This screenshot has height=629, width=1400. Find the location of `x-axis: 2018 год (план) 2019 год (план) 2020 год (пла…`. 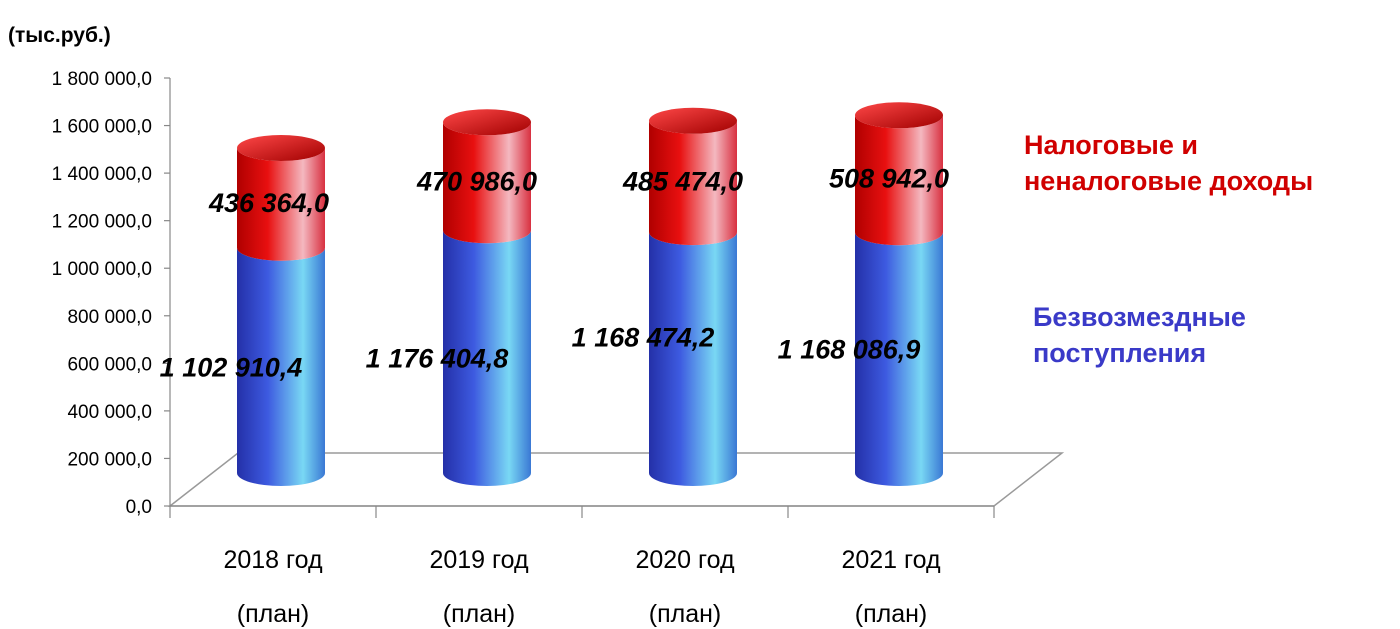

x-axis: 2018 год (план) 2019 год (план) 2020 год (пла… is located at coordinates (582, 566).